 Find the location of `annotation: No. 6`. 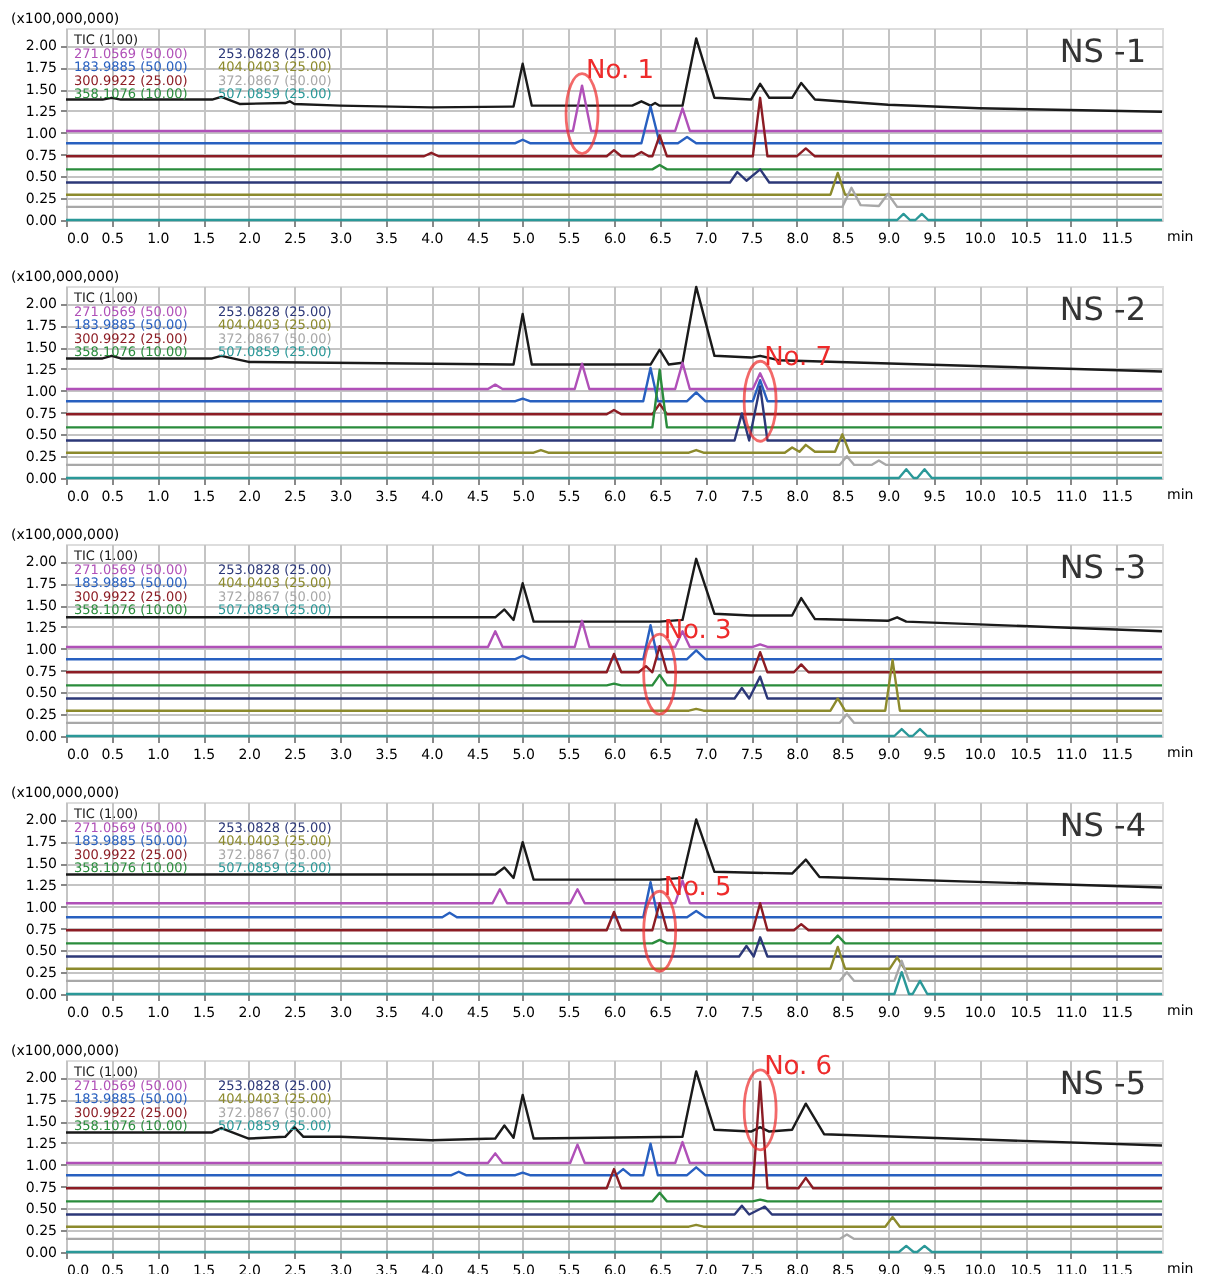

annotation: No. 6 is located at coordinates (798, 1066).